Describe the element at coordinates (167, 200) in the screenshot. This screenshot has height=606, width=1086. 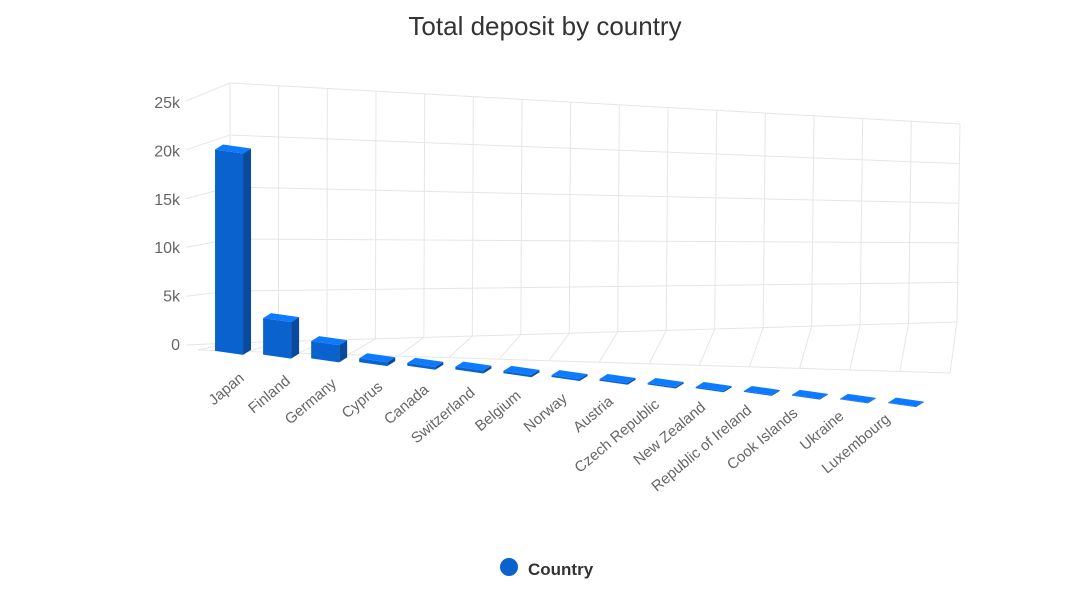
I see `y-tick-label: 15k` at that location.